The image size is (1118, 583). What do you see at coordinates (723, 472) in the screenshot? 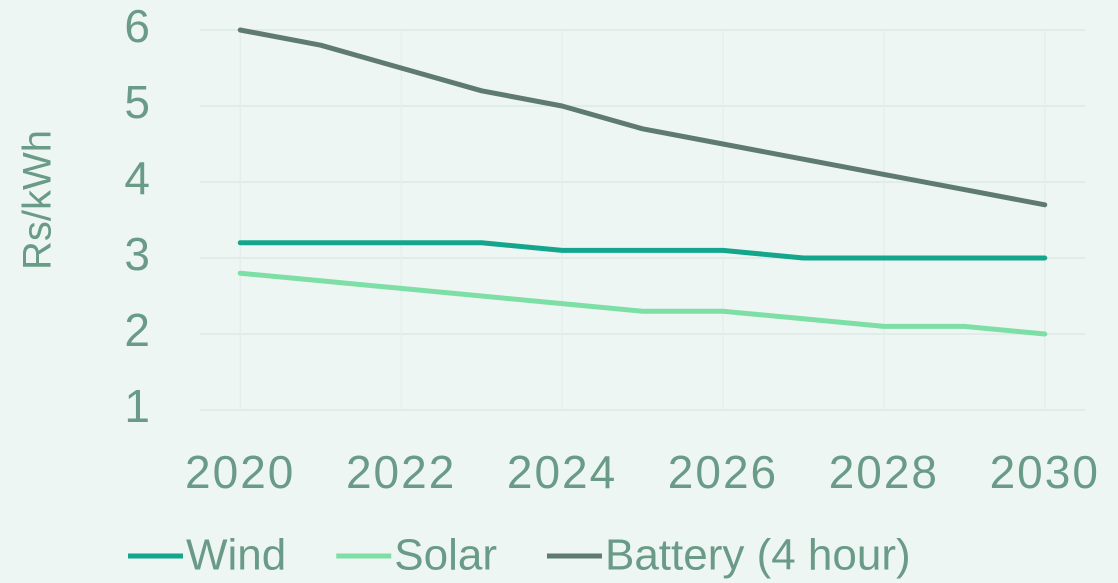
I see `x-tick-label: 2026` at bounding box center [723, 472].